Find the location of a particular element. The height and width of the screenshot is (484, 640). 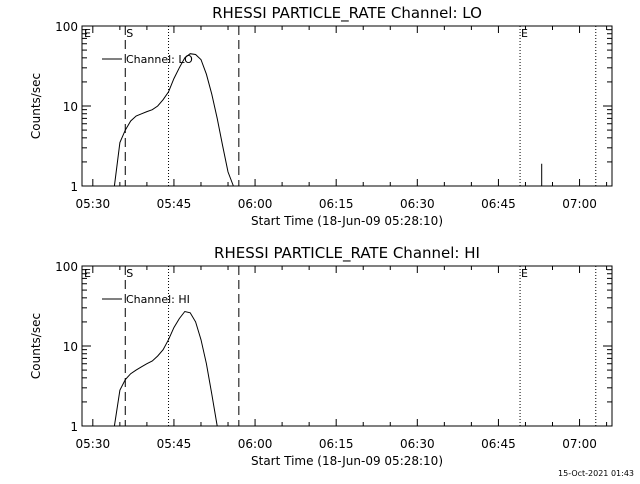

footer-timestamp: 15-Oct-2021 01:43 is located at coordinates (596, 473).